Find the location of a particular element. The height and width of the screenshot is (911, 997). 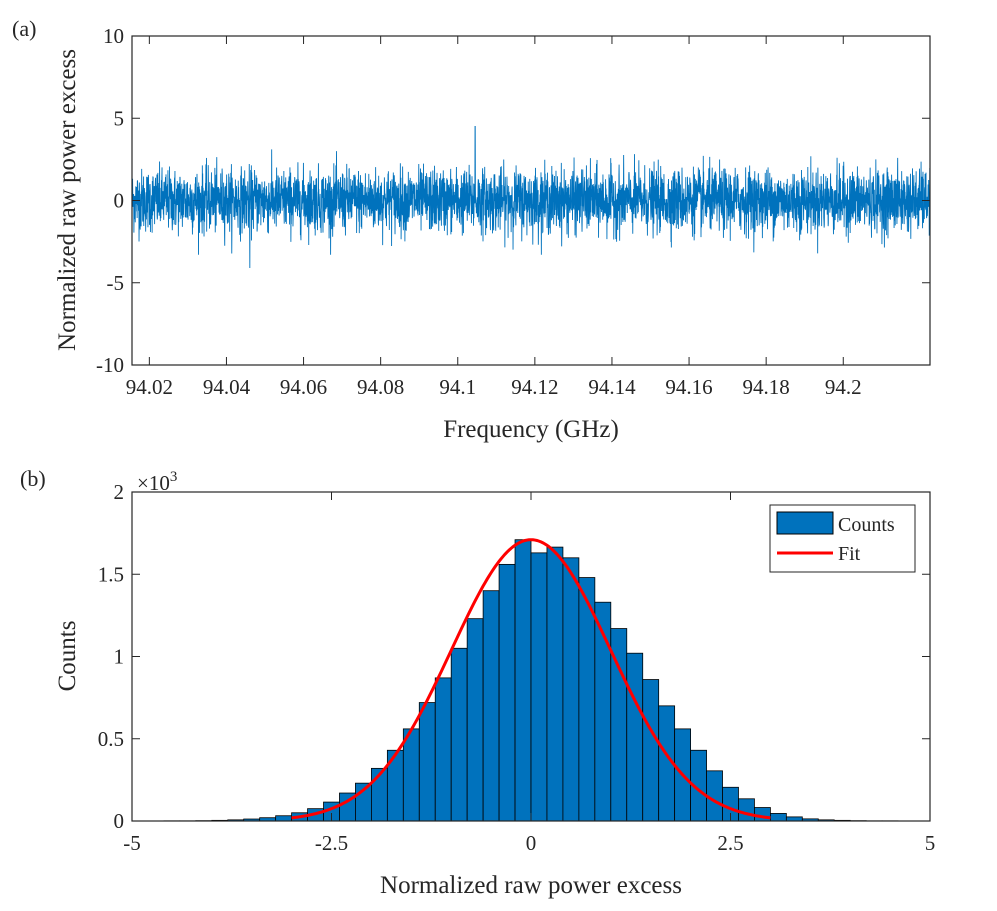

x-tick-label: 94.12 is located at coordinates (534, 387).